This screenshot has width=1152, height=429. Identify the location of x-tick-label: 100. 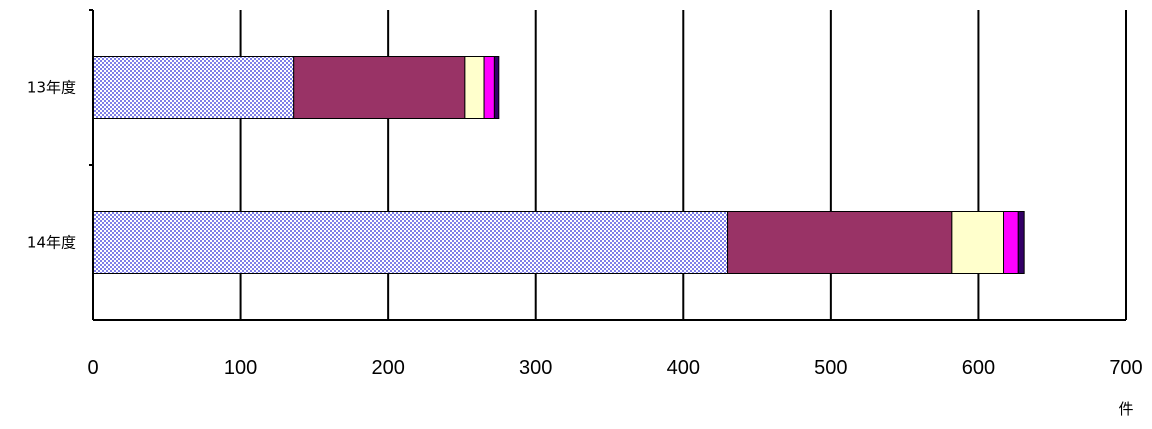
(240, 368).